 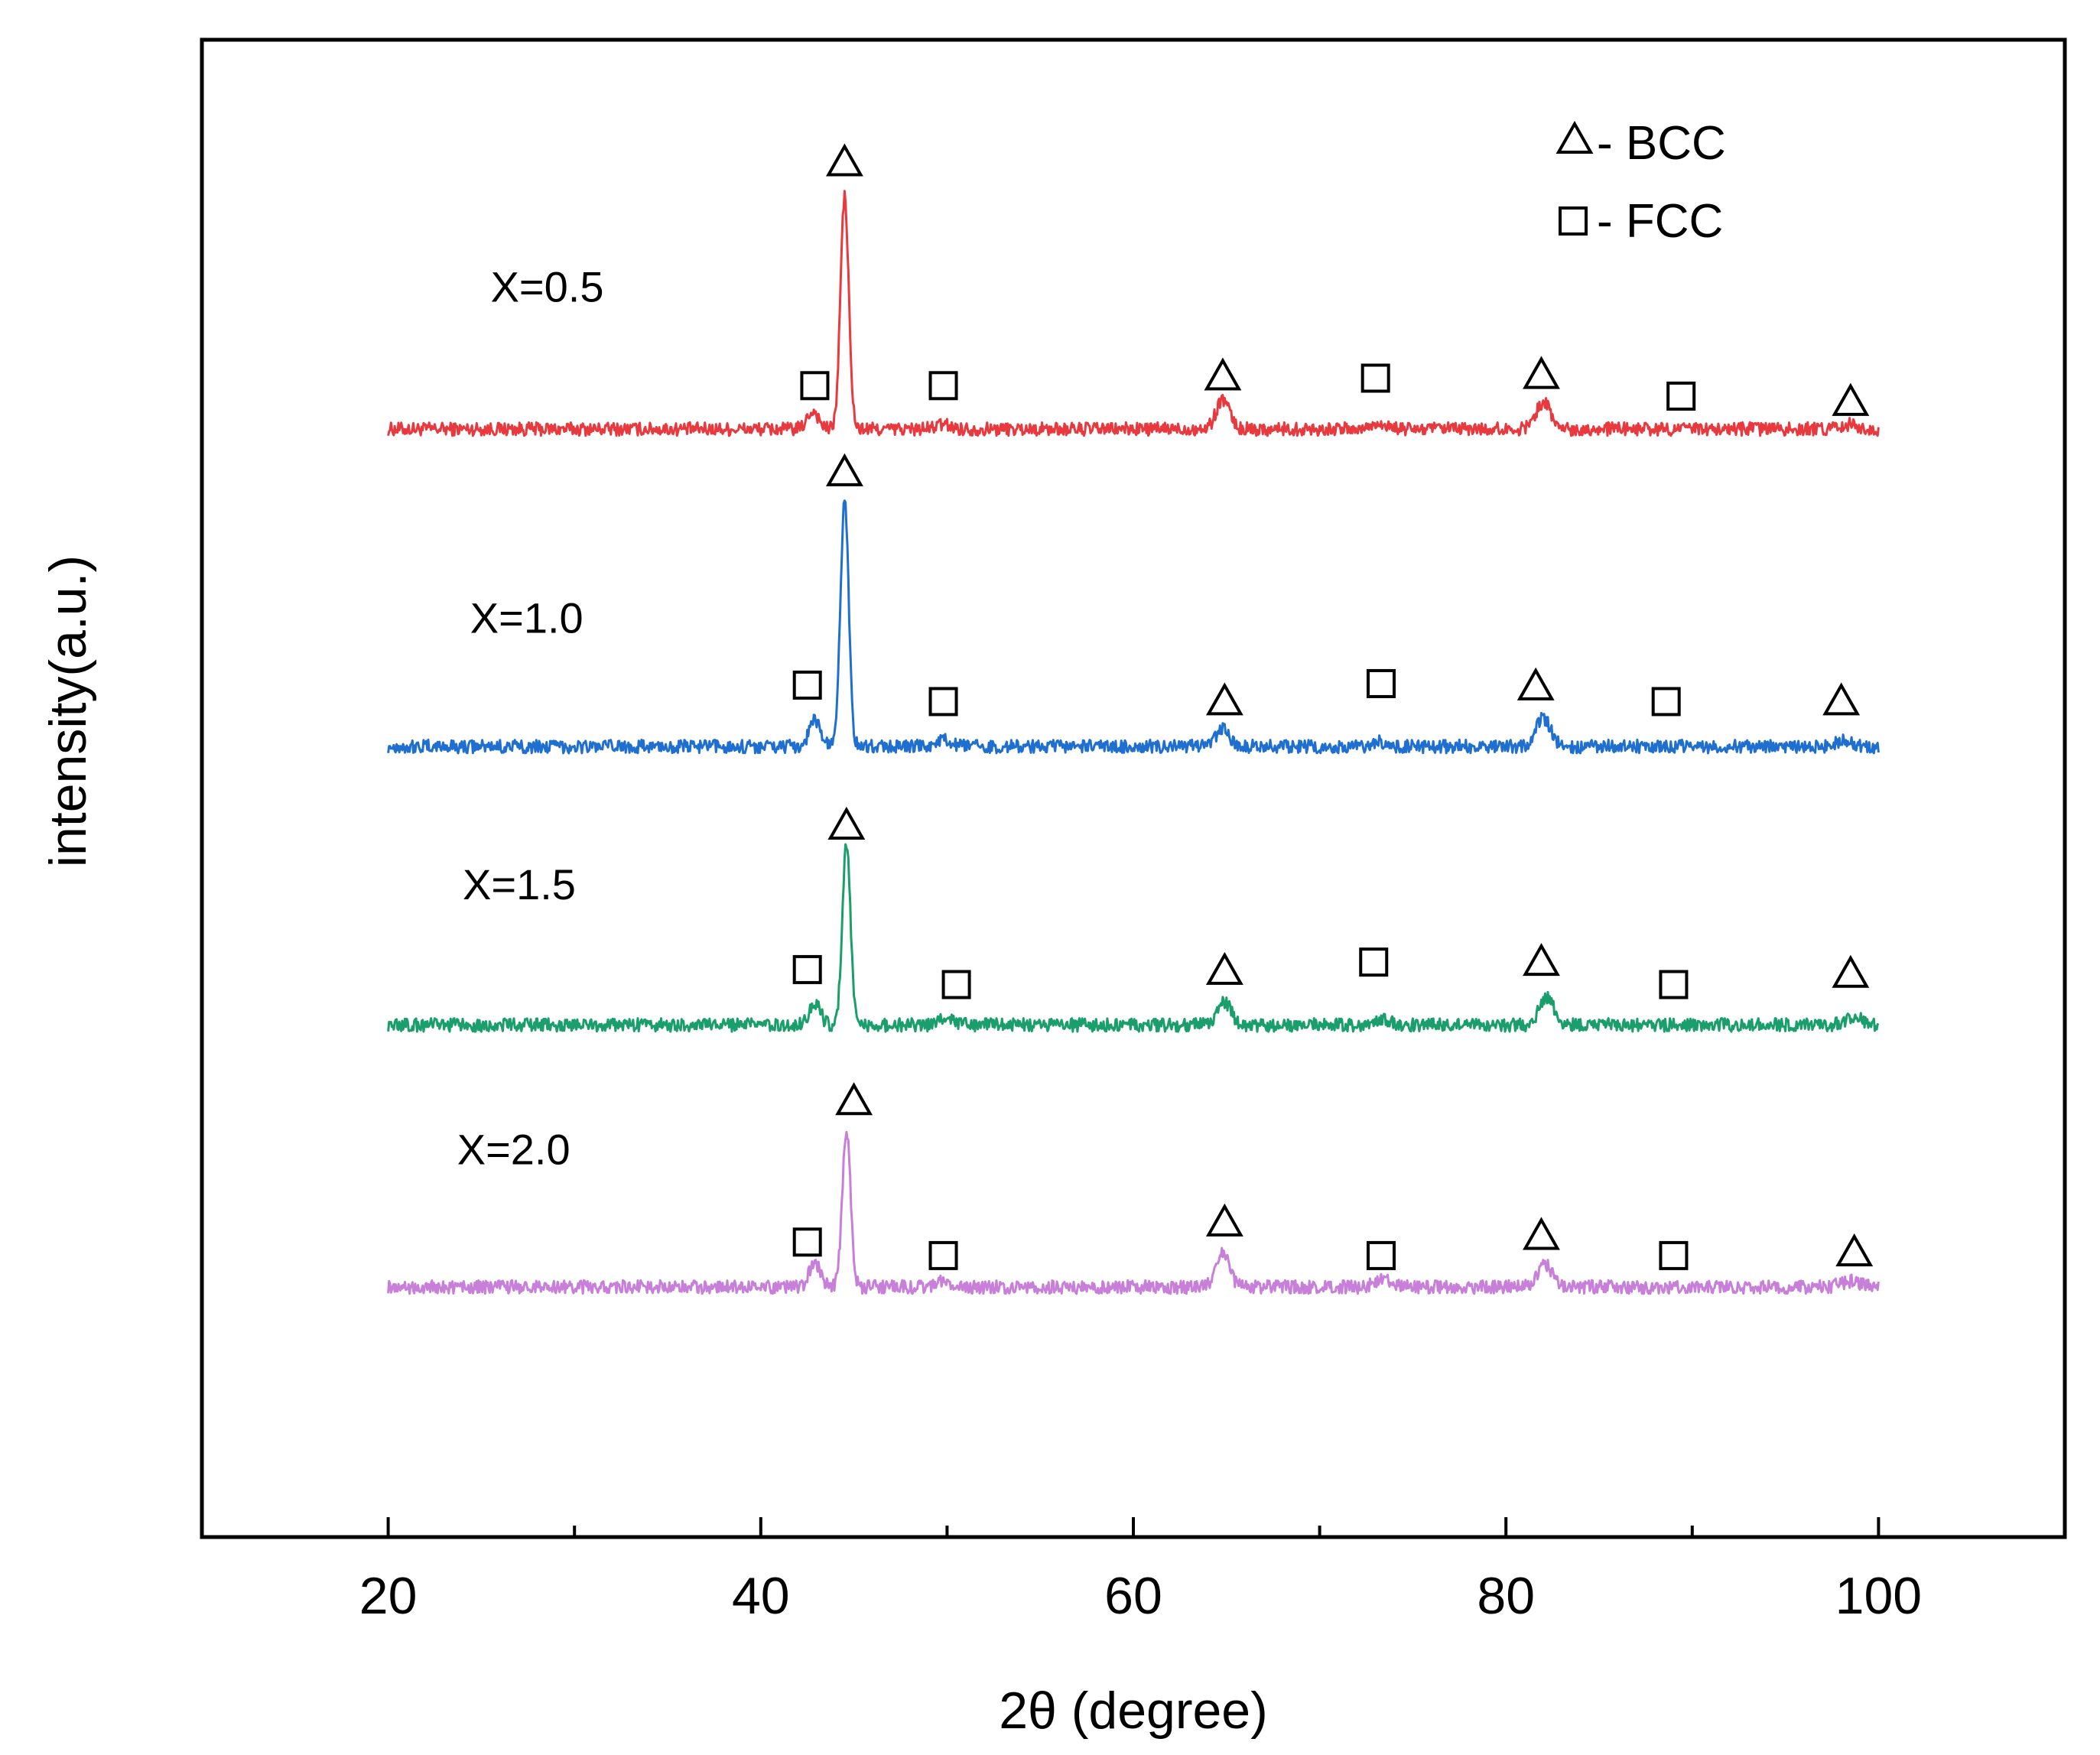 I want to click on x-tick-label: 40, so click(x=761, y=1596).